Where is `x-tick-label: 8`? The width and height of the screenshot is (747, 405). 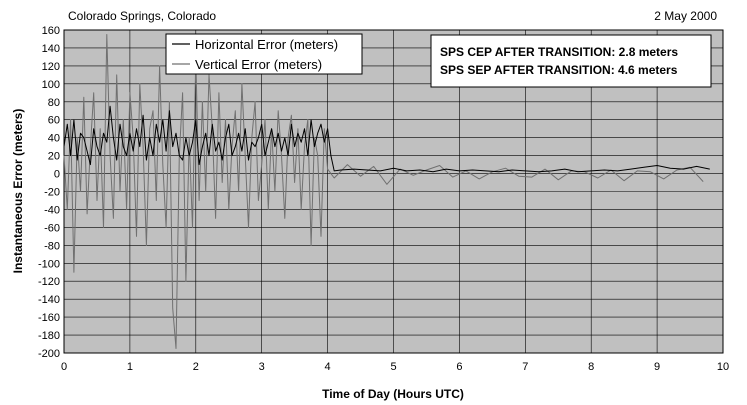
x-tick-label: 8 is located at coordinates (591, 367).